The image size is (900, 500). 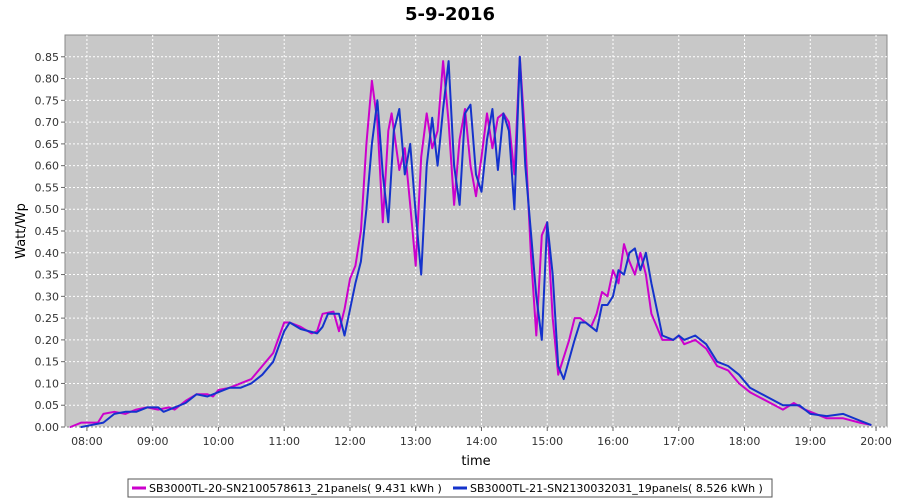 What do you see at coordinates (482, 441) in the screenshot?
I see `x-tick-label: 14:00` at bounding box center [482, 441].